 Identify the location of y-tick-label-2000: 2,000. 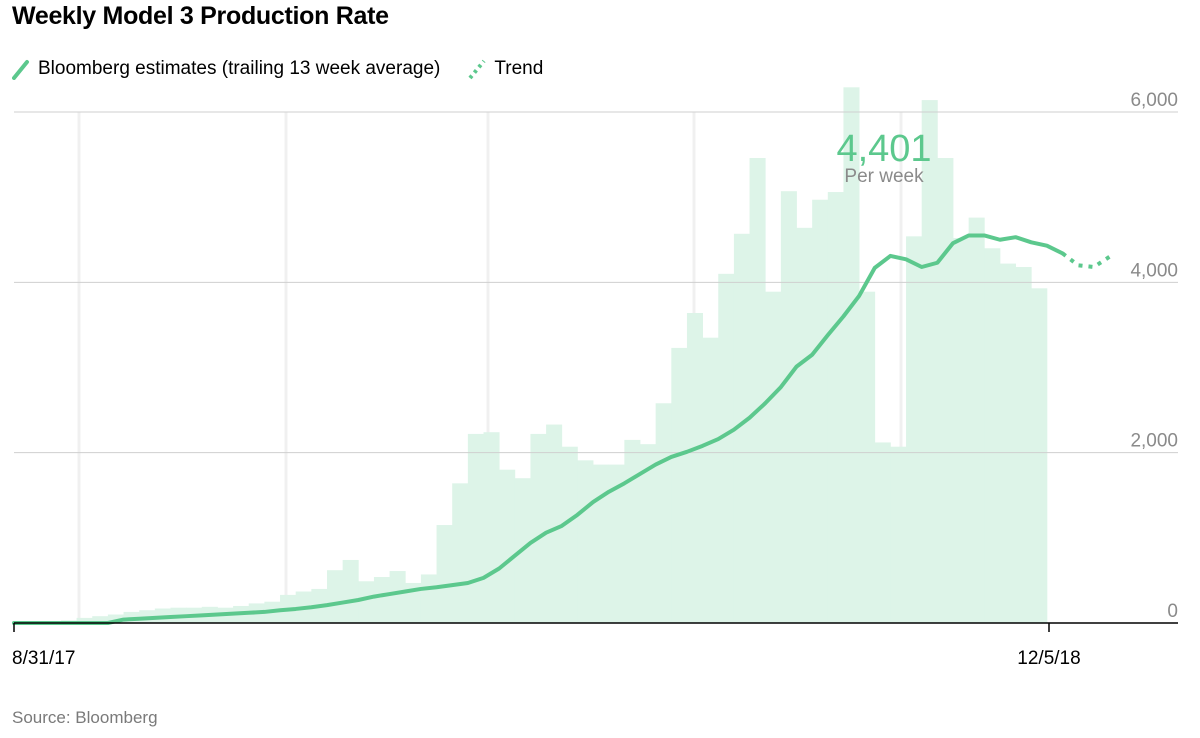
(1154, 441).